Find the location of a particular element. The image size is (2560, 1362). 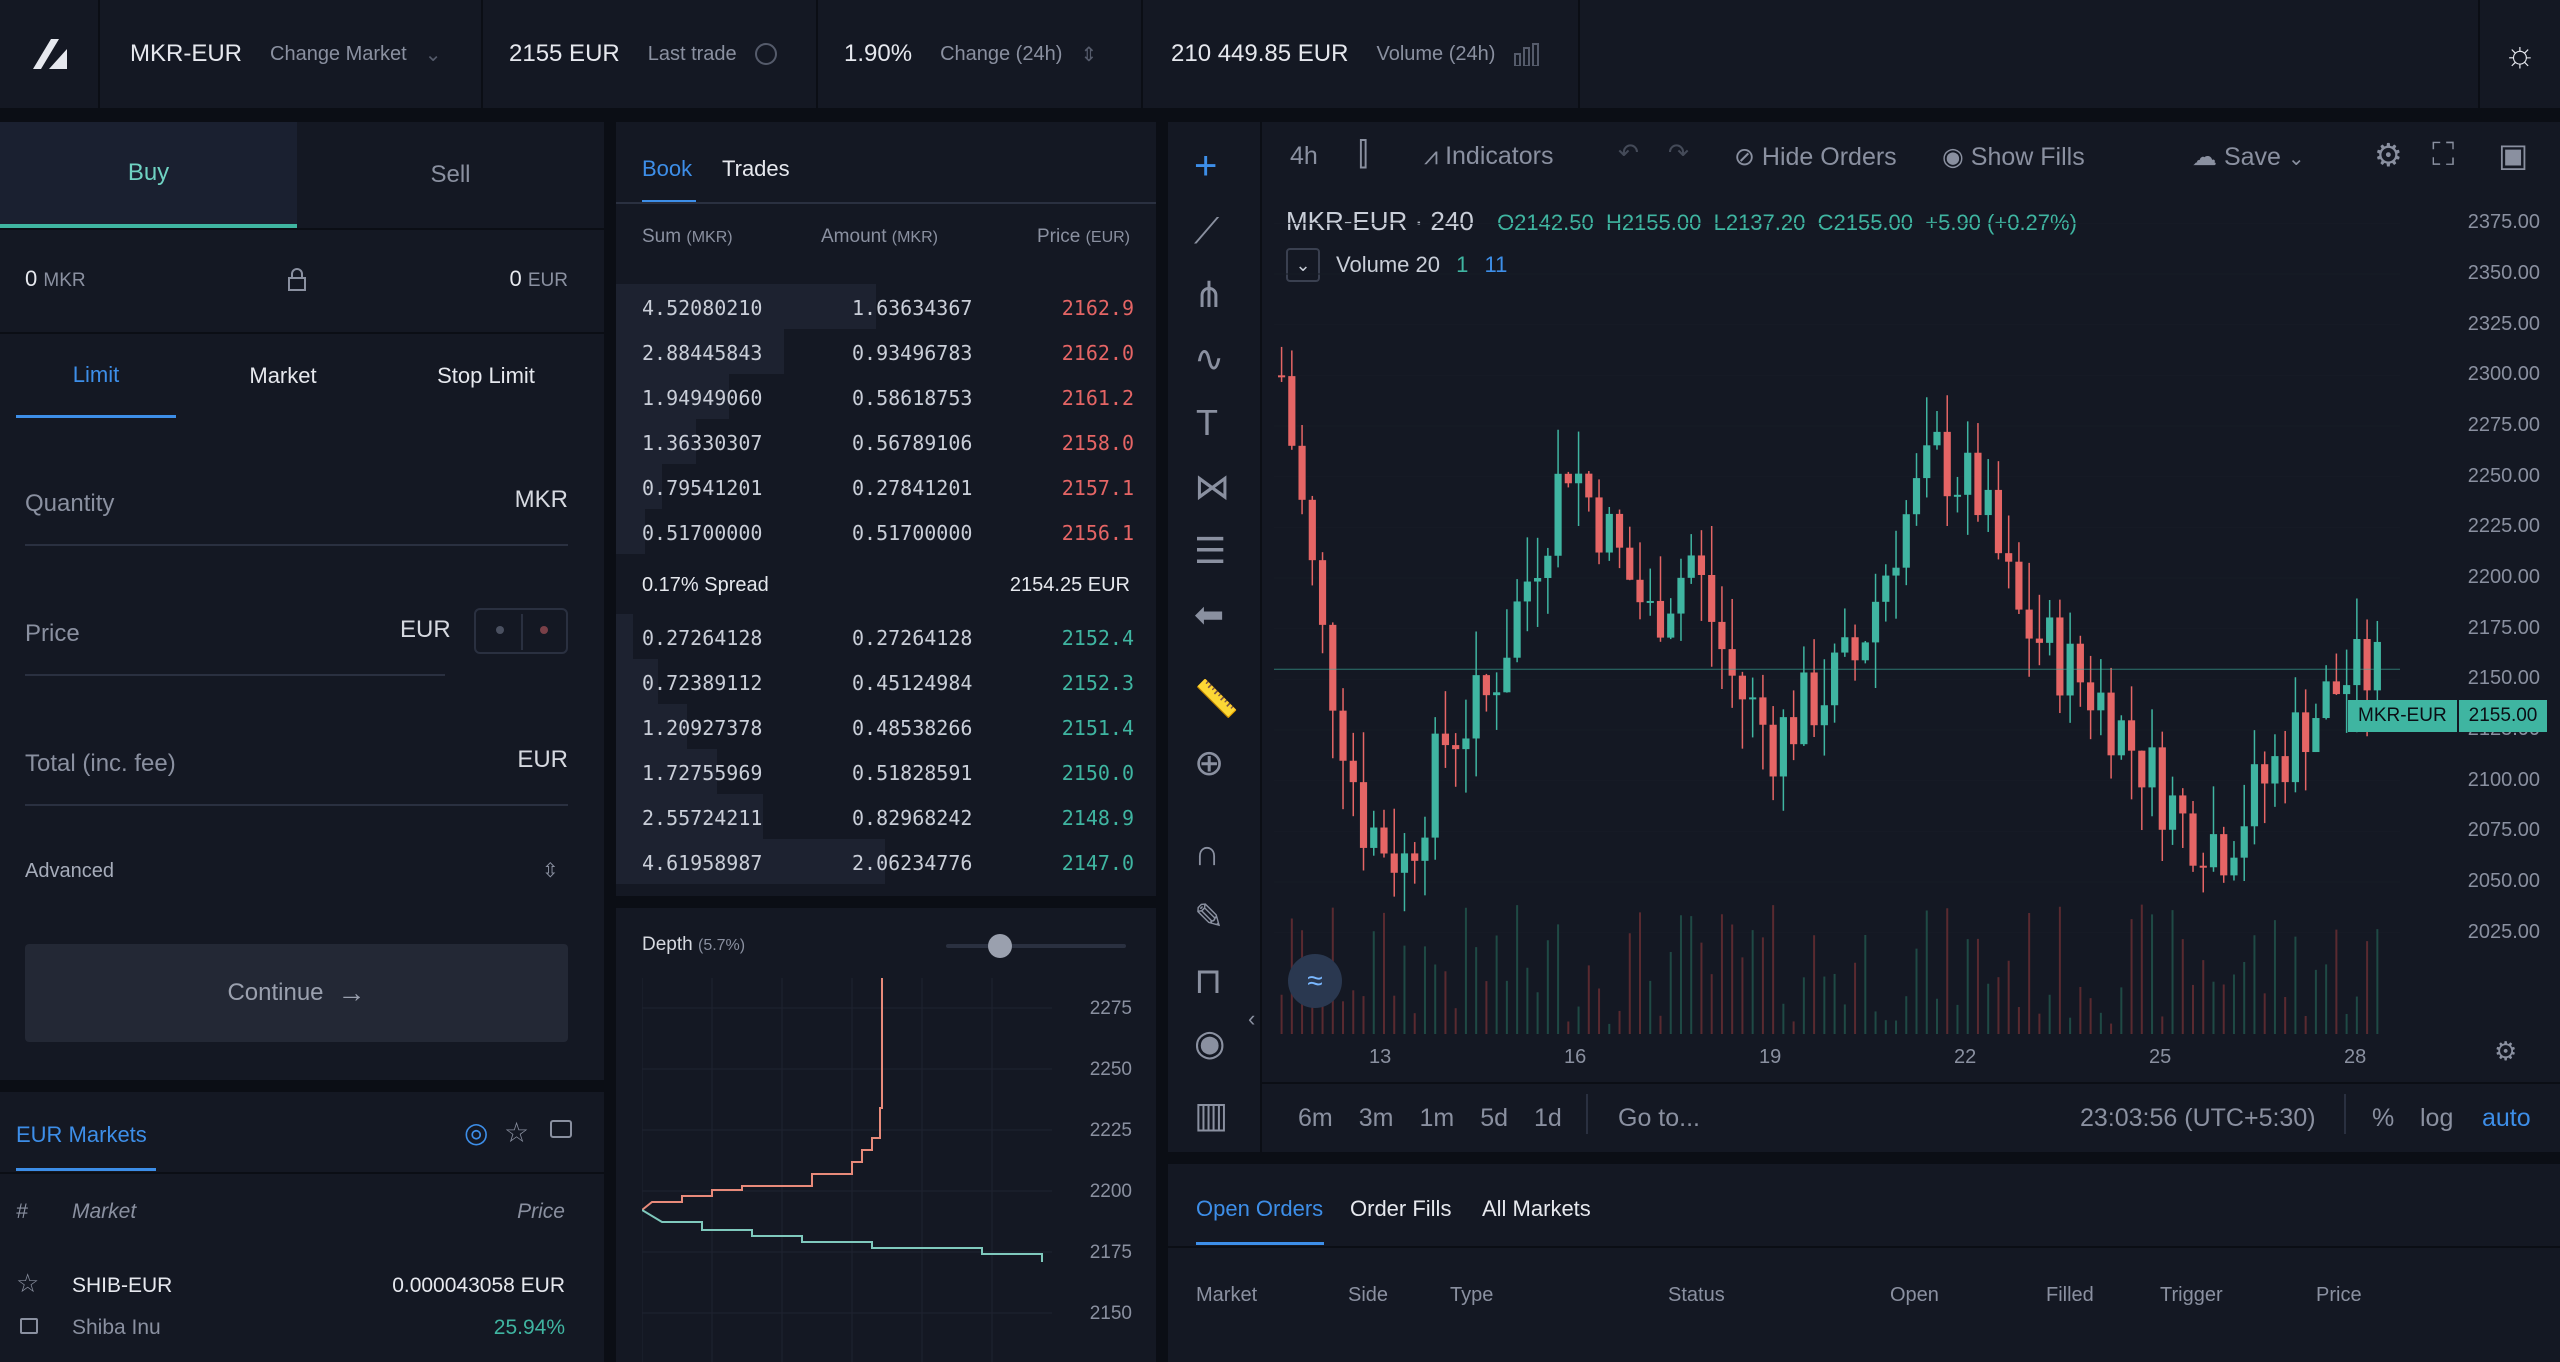

balance-eur-unit: EUR is located at coordinates (547, 280).